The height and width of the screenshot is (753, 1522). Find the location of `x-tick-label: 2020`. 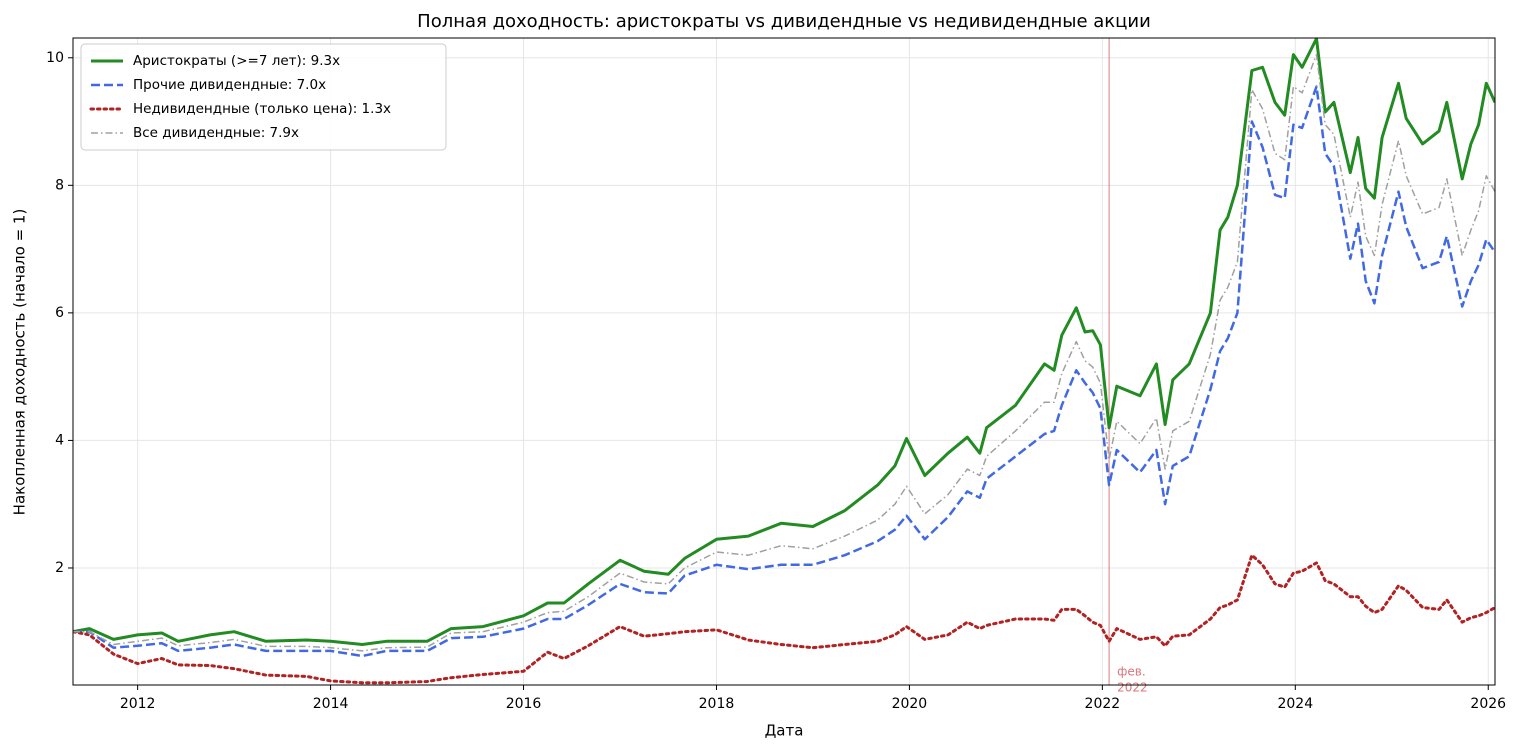

x-tick-label: 2020 is located at coordinates (910, 704).